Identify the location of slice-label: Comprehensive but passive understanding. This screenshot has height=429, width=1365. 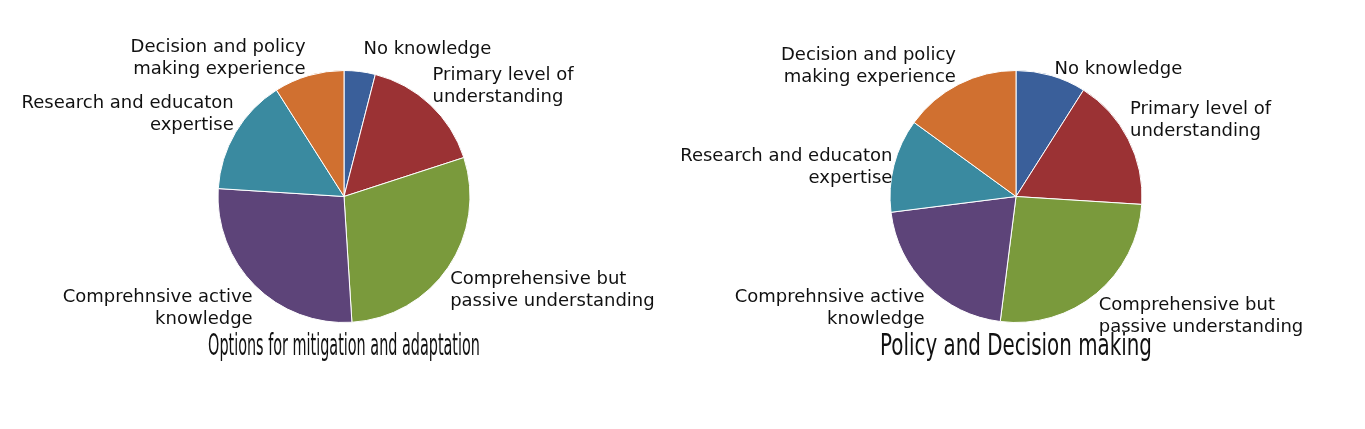
(552, 288).